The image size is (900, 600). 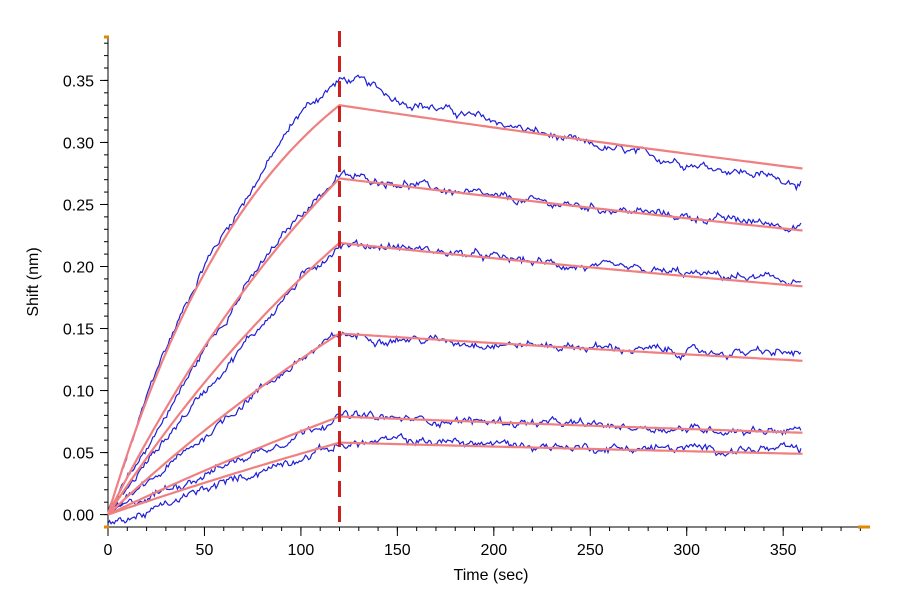 What do you see at coordinates (108, 550) in the screenshot?
I see `x-tick-label: 0` at bounding box center [108, 550].